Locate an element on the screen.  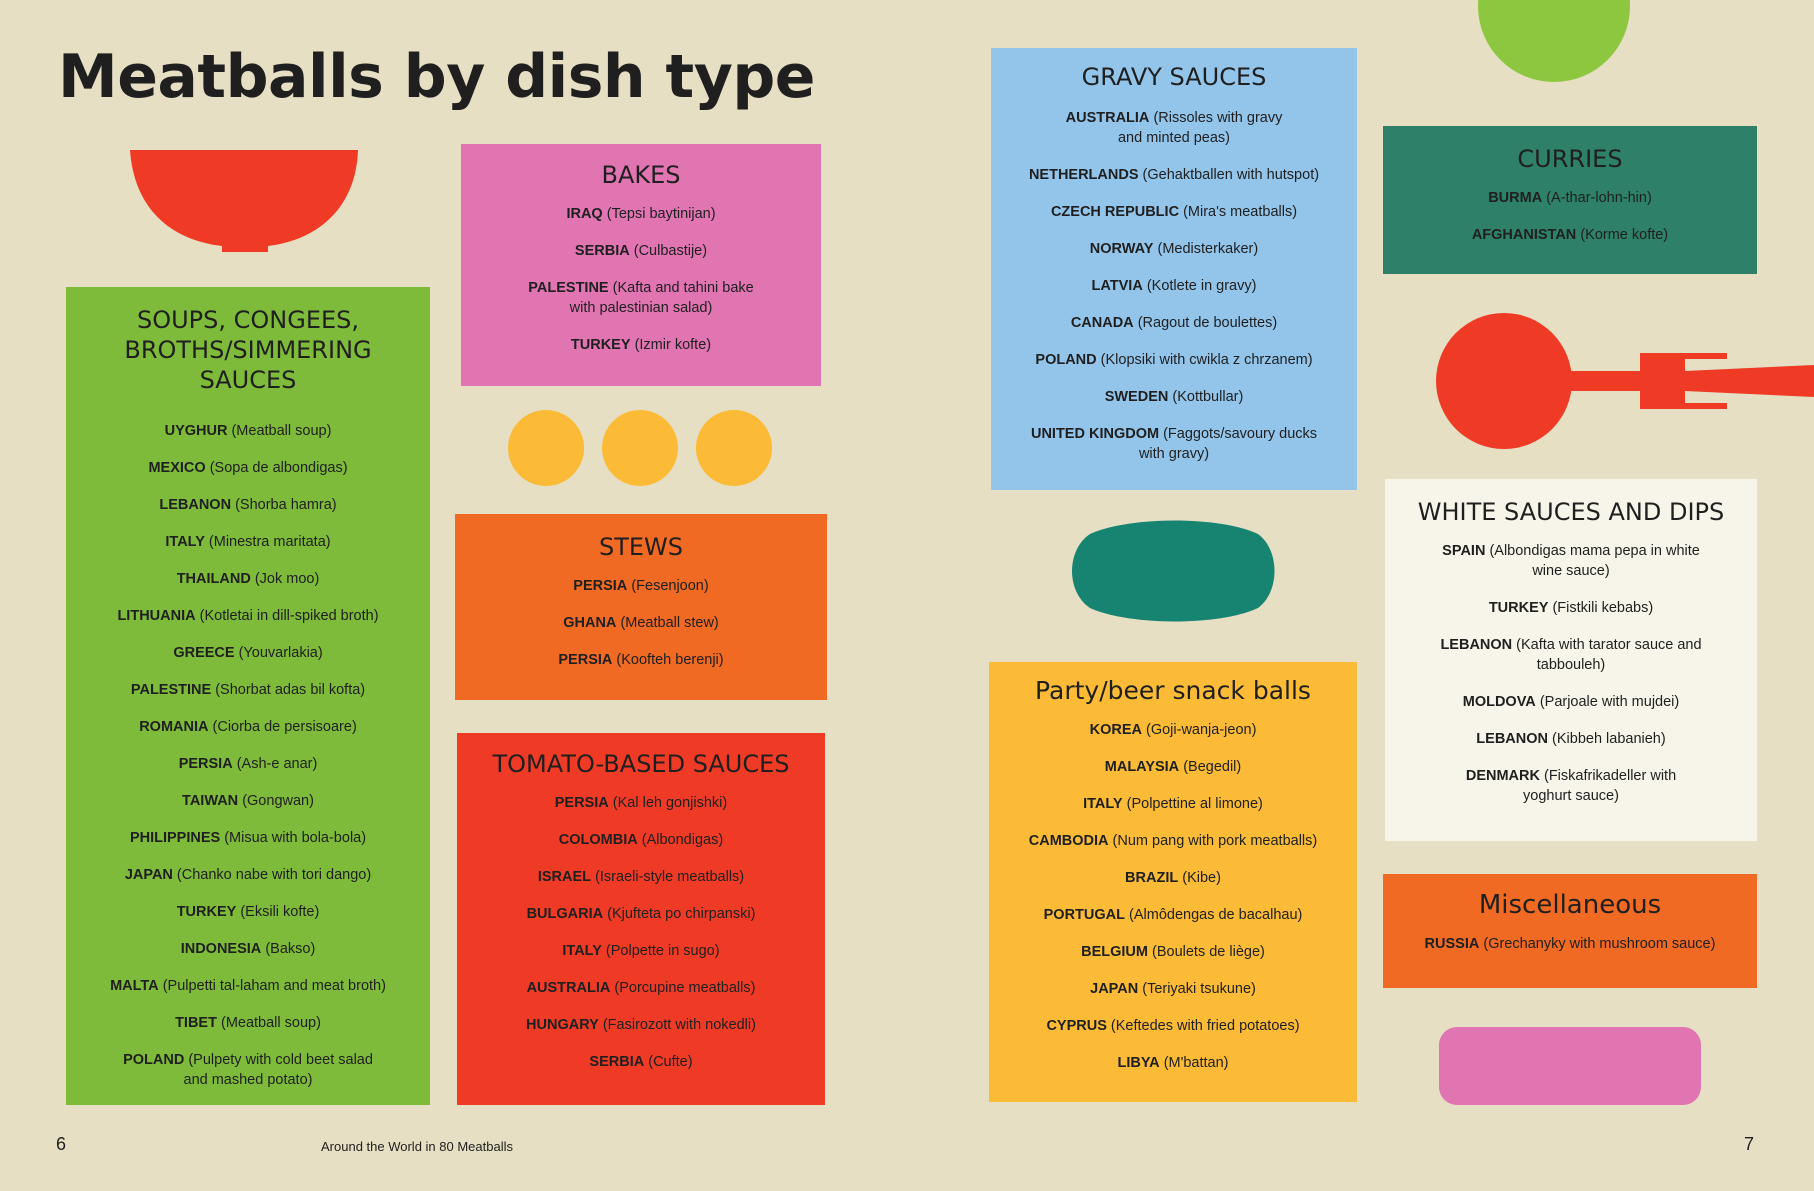
list-item: BRAZIL (Kibe) is located at coordinates (1173, 878).